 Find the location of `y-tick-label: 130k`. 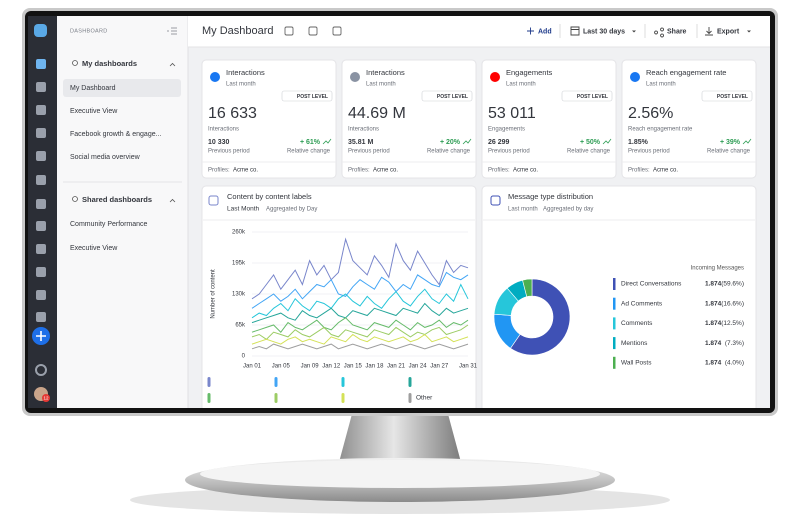

y-tick-label: 130k is located at coordinates (239, 295).